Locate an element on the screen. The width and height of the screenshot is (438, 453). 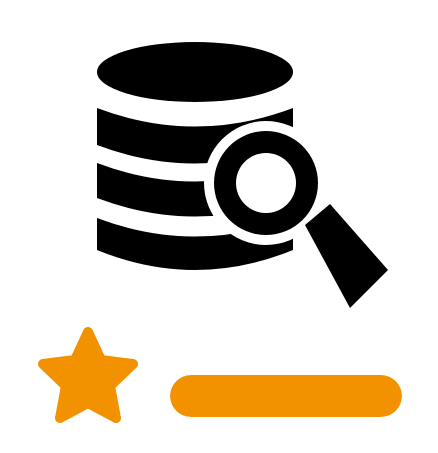
progress-bar is located at coordinates (286, 396).